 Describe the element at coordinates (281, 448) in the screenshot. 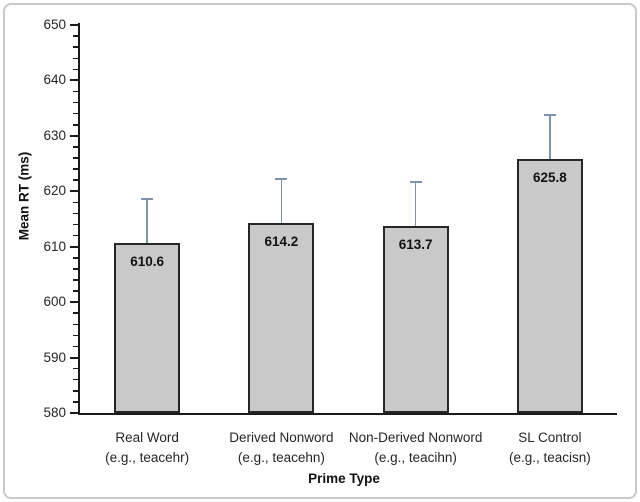

I see `category-label: Derived Nonword (e.g., teacehn)` at that location.